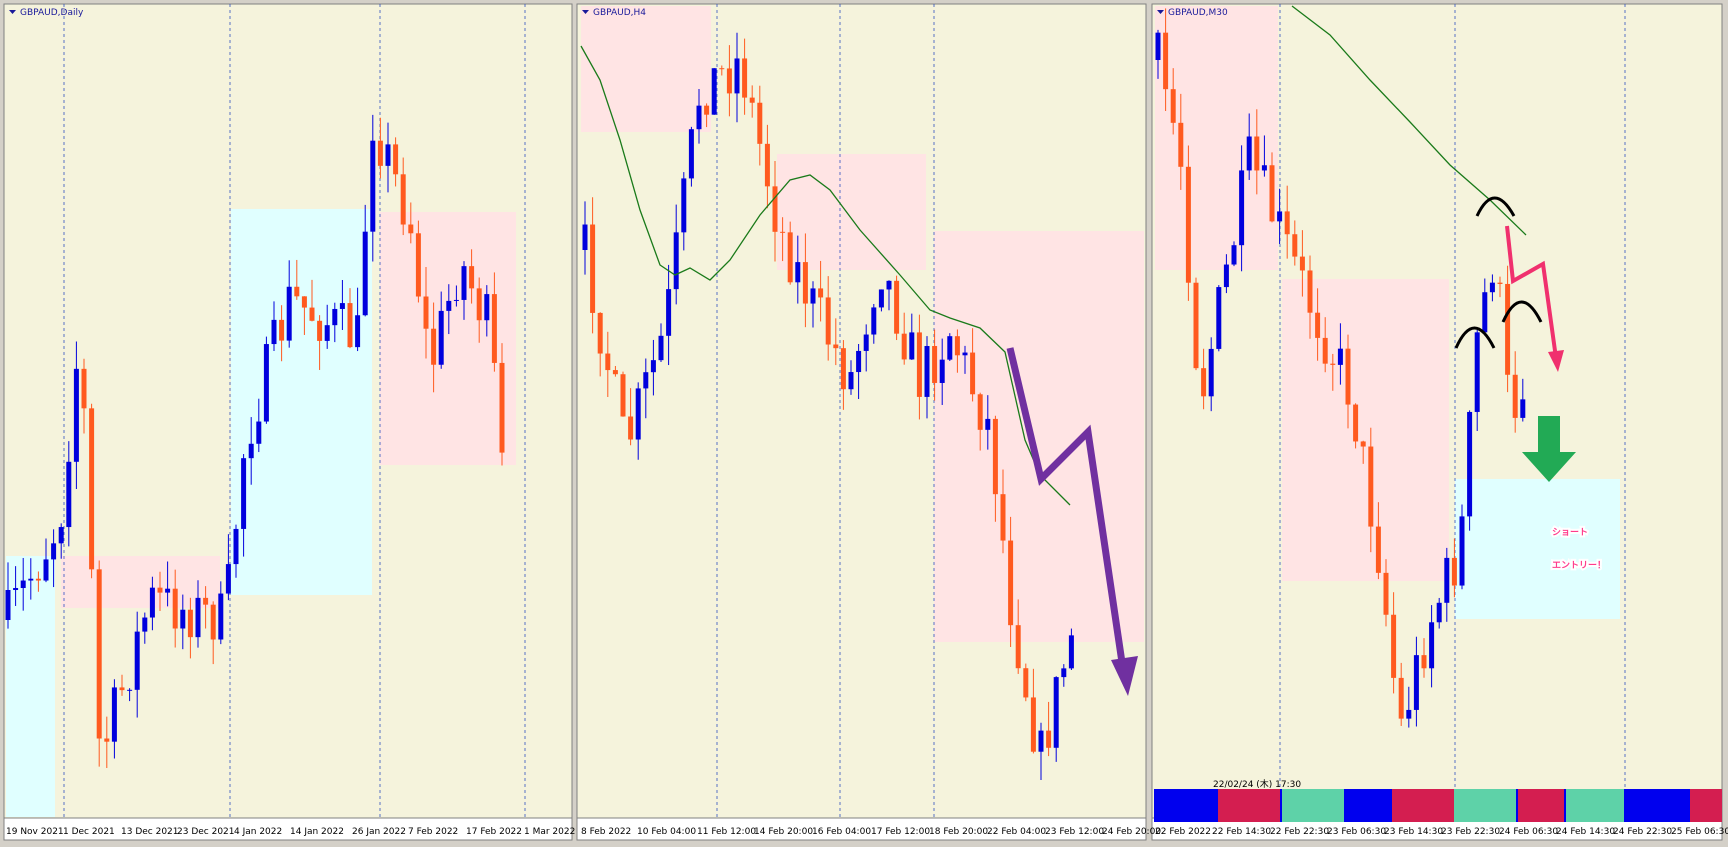  I want to click on x-label: 10 Feb 04:00, so click(666, 832).